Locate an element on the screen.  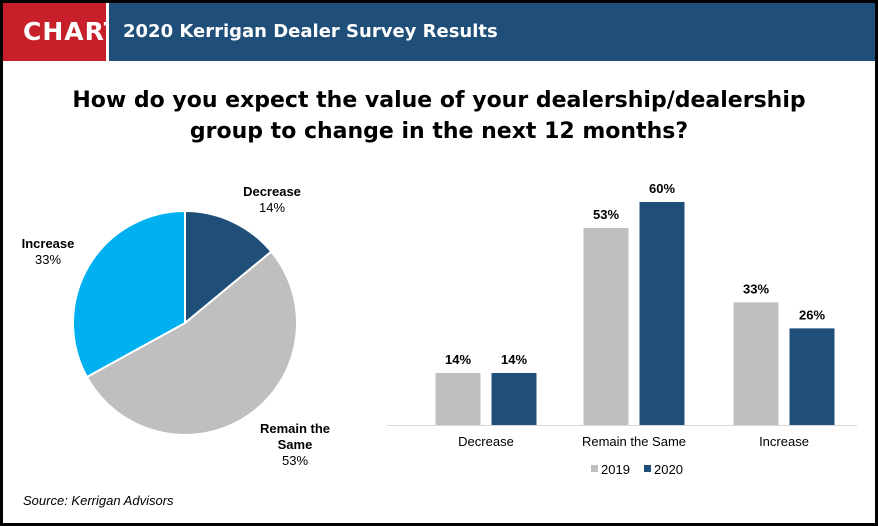
x-tick-label: Increase is located at coordinates (784, 441).